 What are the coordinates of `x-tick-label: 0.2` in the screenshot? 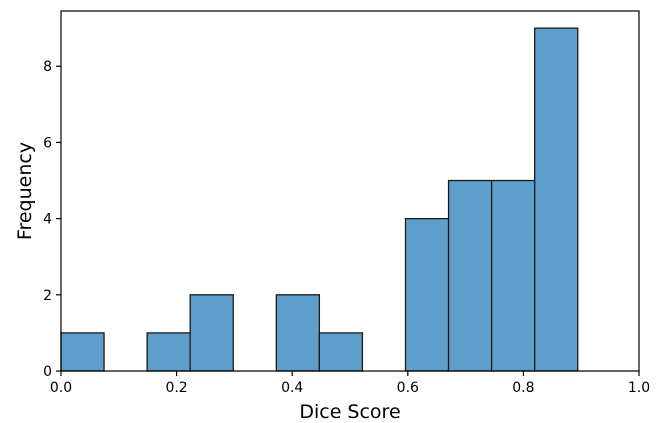 It's located at (176, 388).